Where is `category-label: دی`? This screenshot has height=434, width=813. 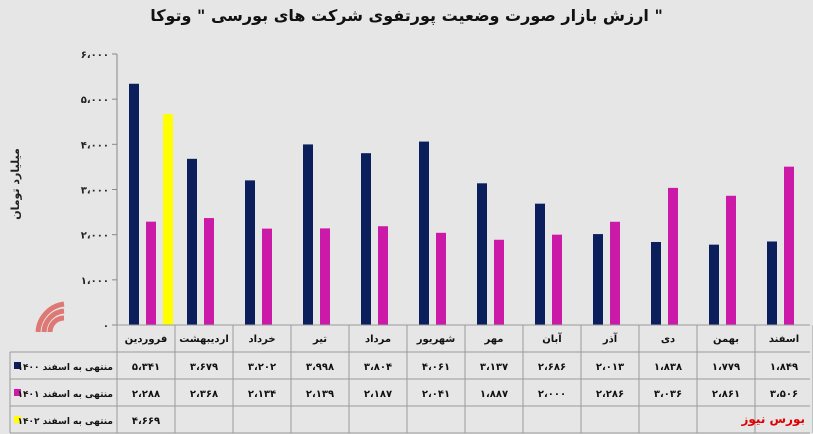 category-label: دی is located at coordinates (668, 339).